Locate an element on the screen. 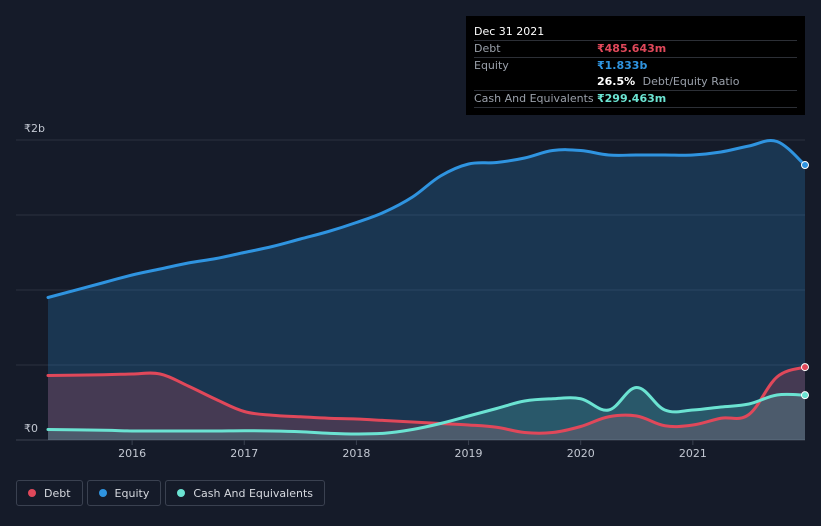 Image resolution: width=821 pixels, height=526 pixels. chart-legend: Debt Equity Cash And Equivalents is located at coordinates (170, 494).